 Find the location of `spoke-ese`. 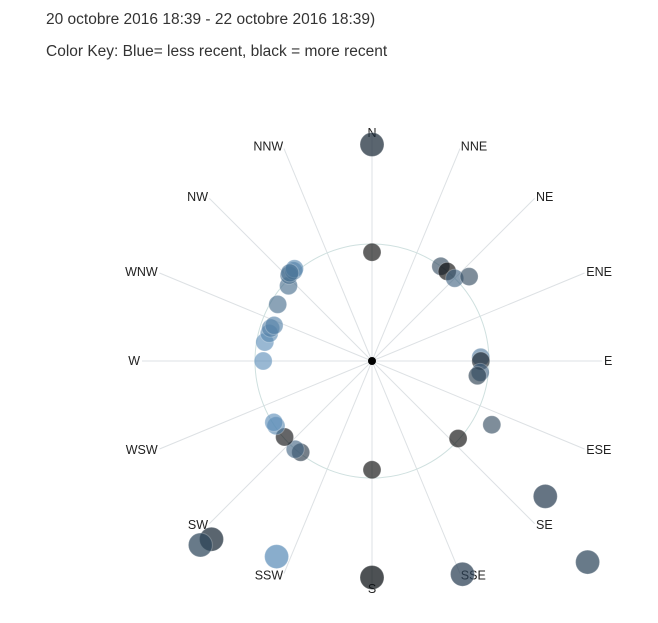

spoke-ese is located at coordinates (478, 405).